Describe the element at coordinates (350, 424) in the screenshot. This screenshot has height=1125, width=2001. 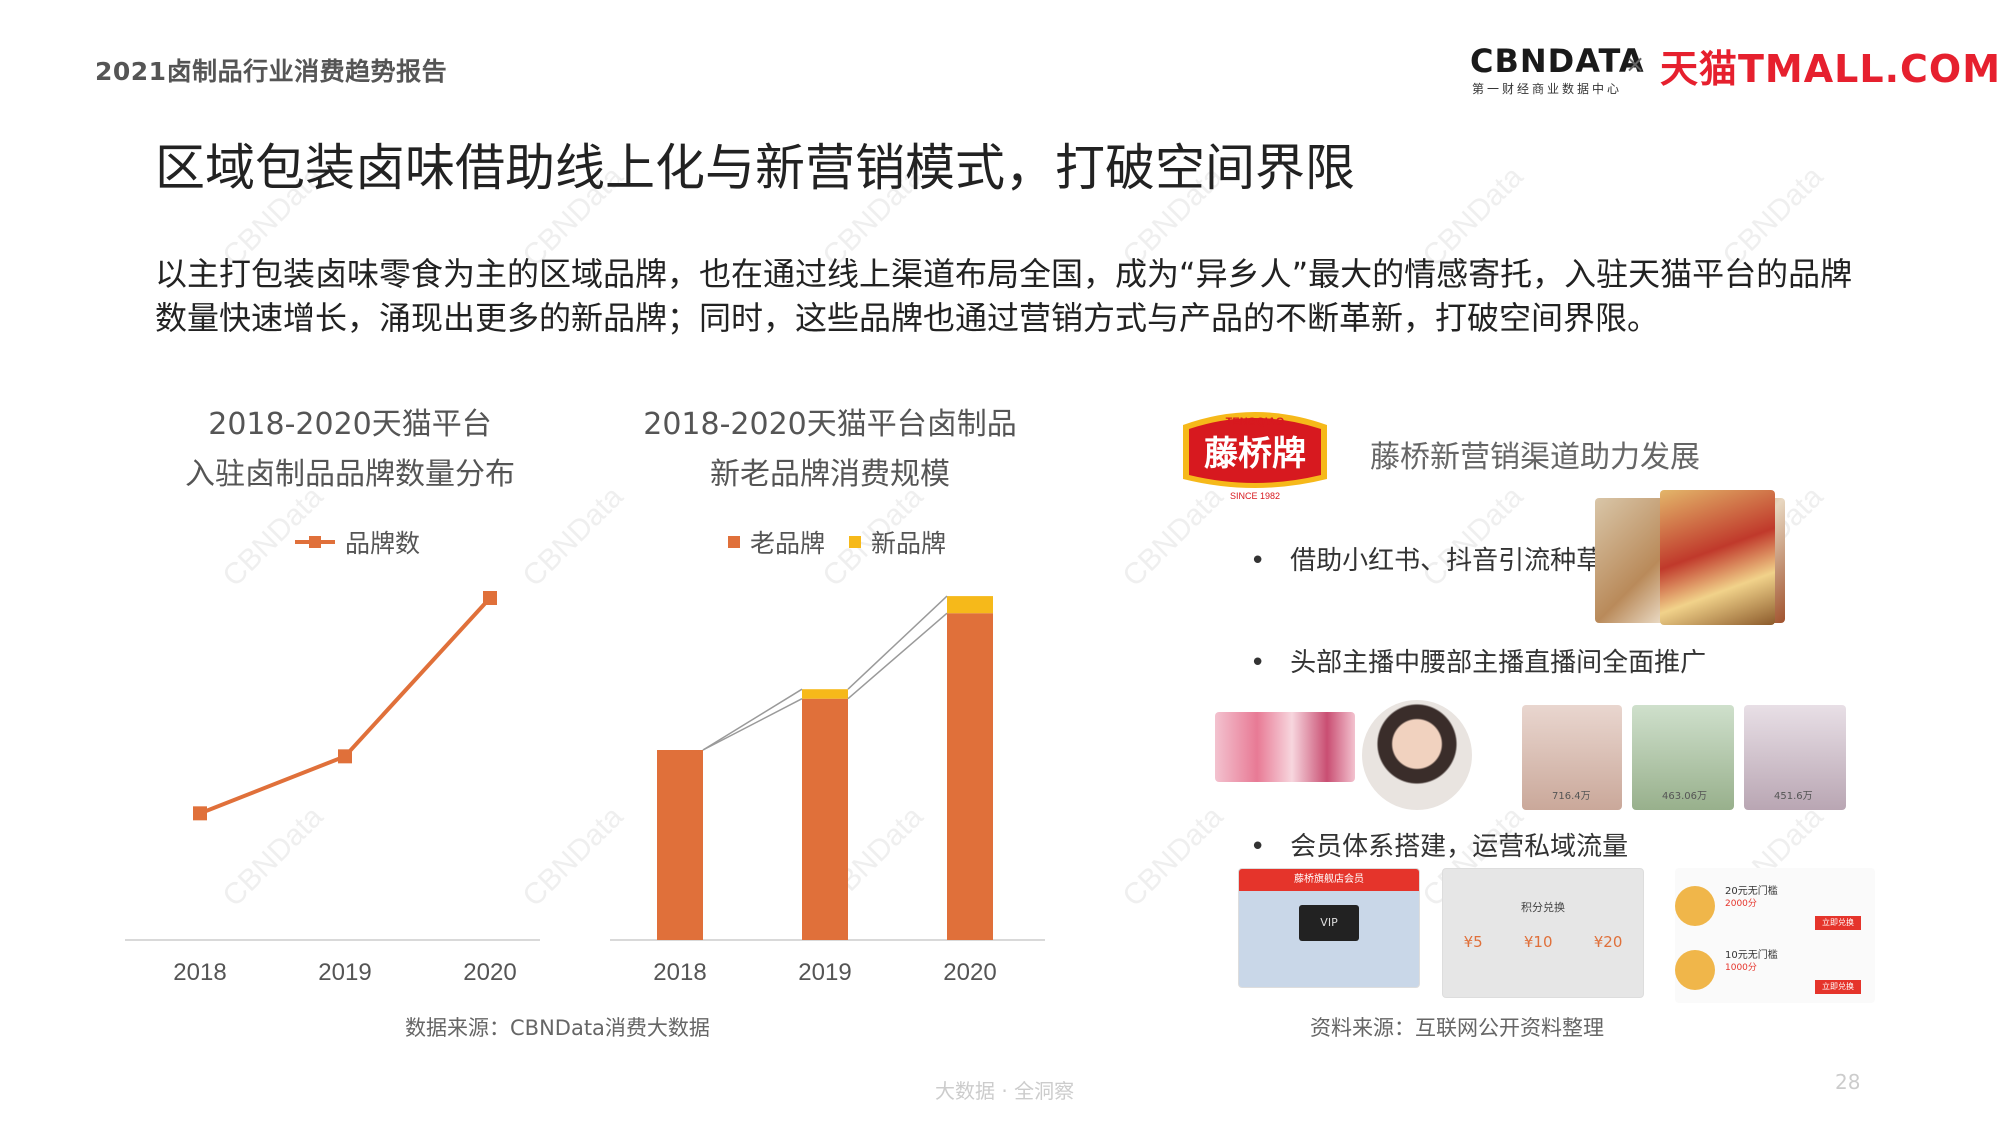
I see `chart1-title-line1: 2018-2020天猫平台` at that location.